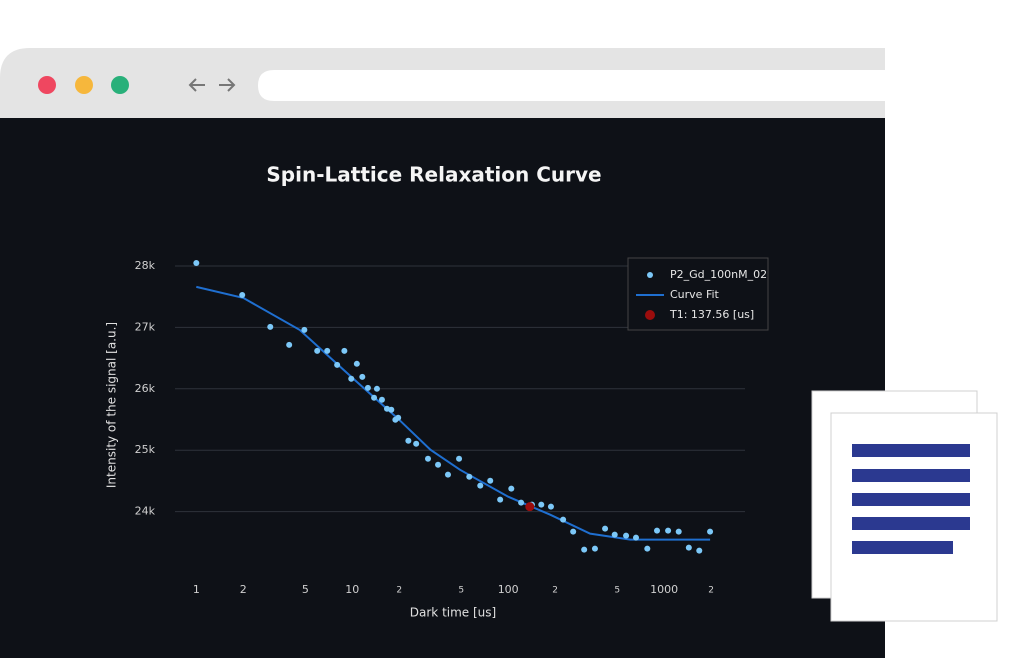  Describe the element at coordinates (145, 449) in the screenshot. I see `y-tick-label: 25k` at that location.